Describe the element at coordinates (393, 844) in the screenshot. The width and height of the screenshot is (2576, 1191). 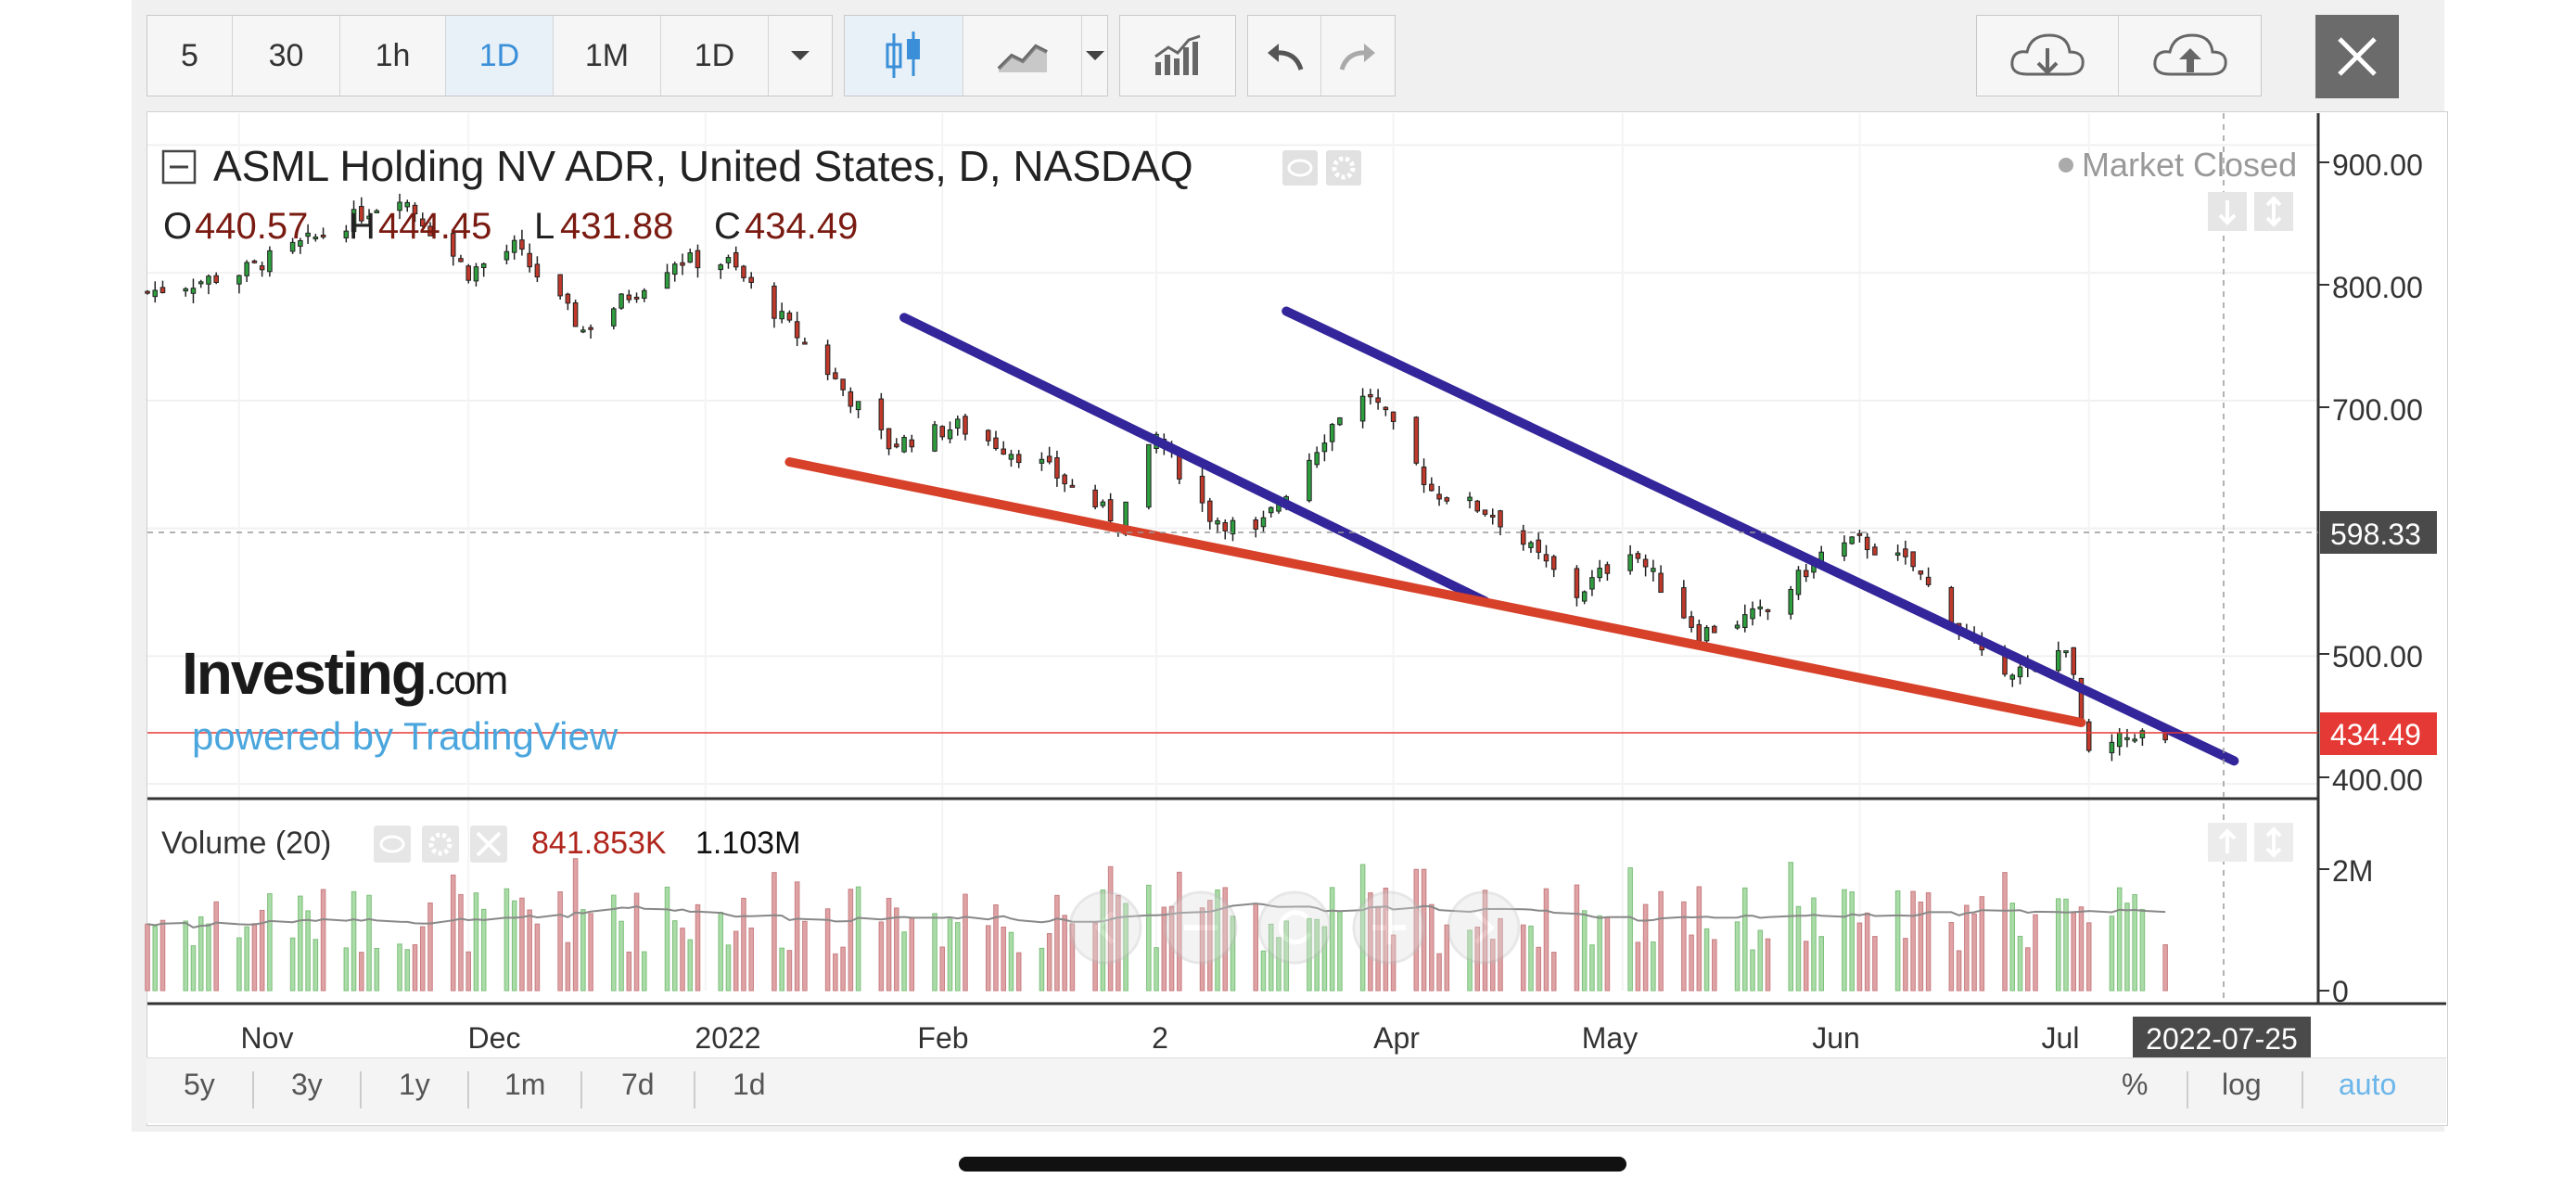
I see `volume-eye-button` at that location.